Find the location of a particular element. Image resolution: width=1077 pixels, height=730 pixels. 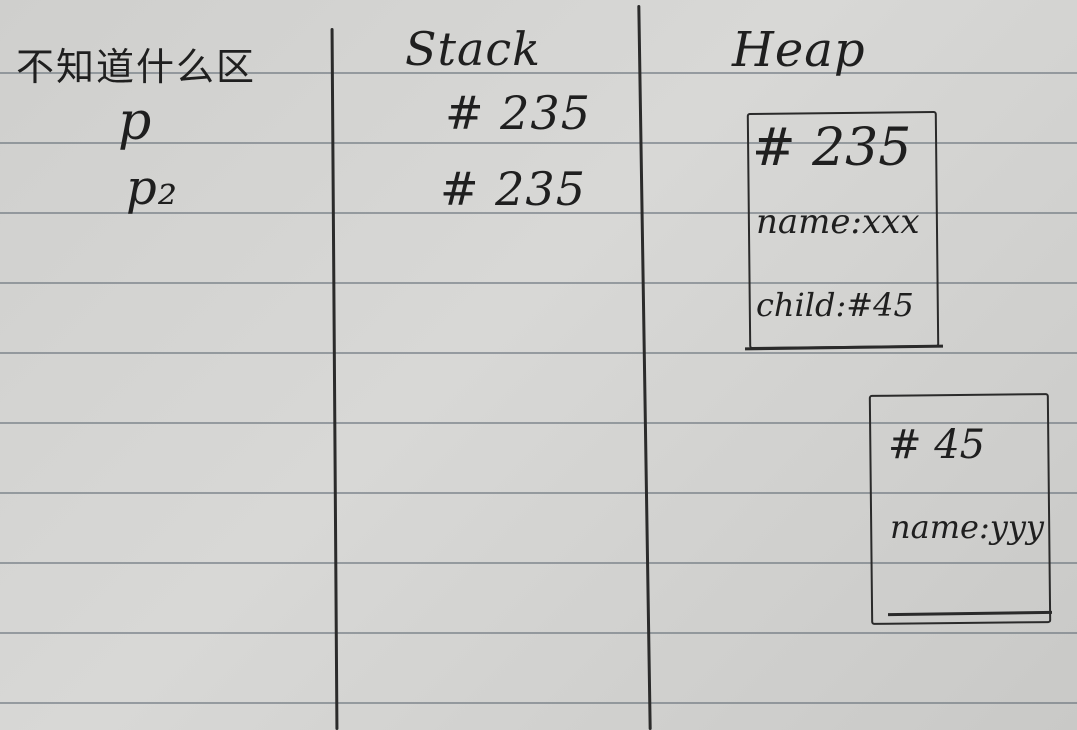

column-divider-left is located at coordinates (334, 378).